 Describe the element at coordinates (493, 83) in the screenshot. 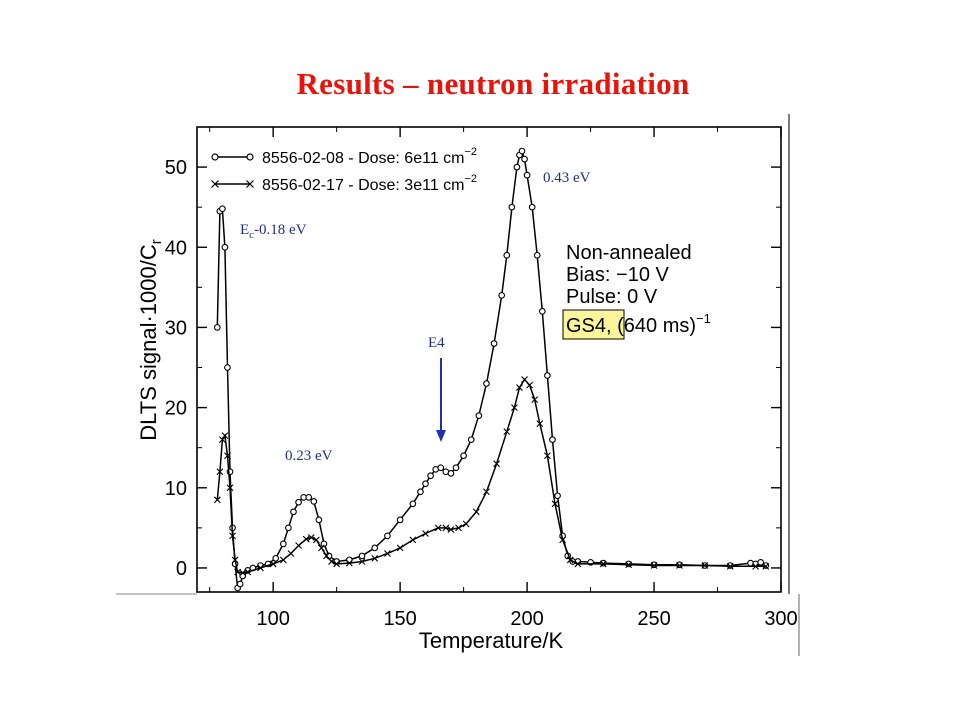

I see `slide-title: Results – neutron irradiation` at that location.